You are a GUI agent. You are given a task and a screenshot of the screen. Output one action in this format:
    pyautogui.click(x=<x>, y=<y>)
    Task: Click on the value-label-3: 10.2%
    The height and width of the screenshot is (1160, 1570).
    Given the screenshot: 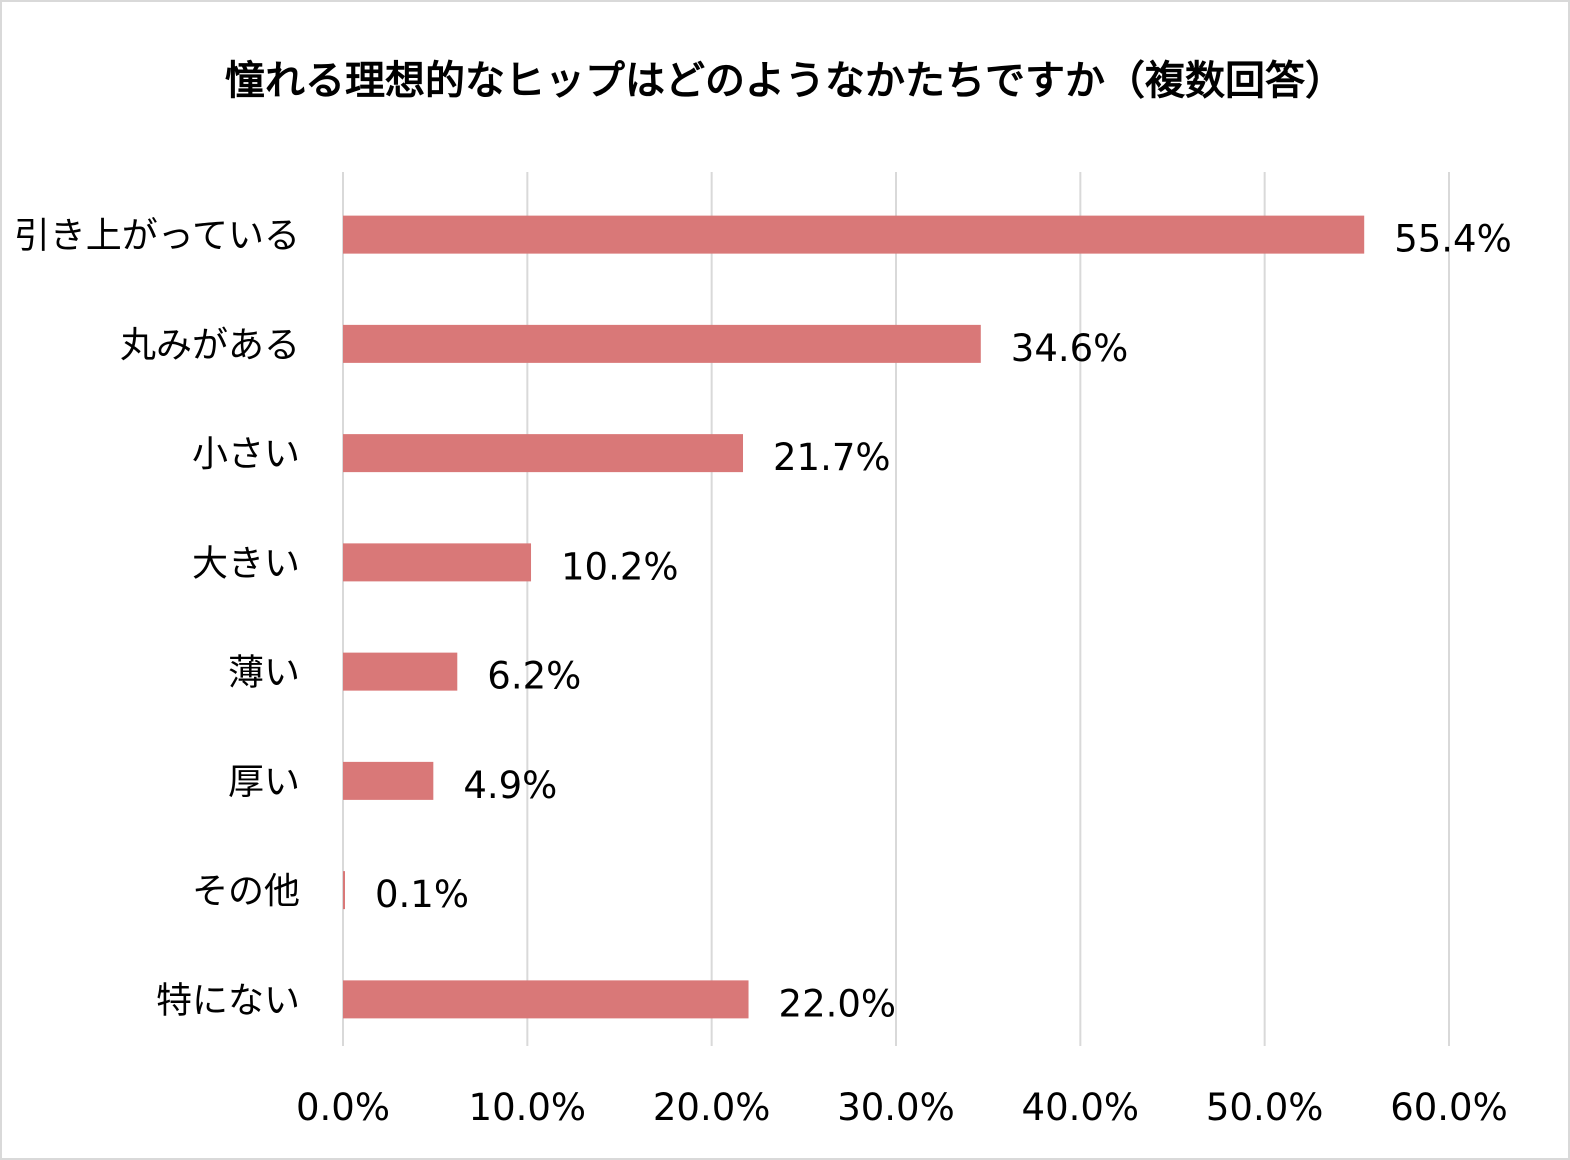 What is the action you would take?
    pyautogui.click(x=620, y=566)
    